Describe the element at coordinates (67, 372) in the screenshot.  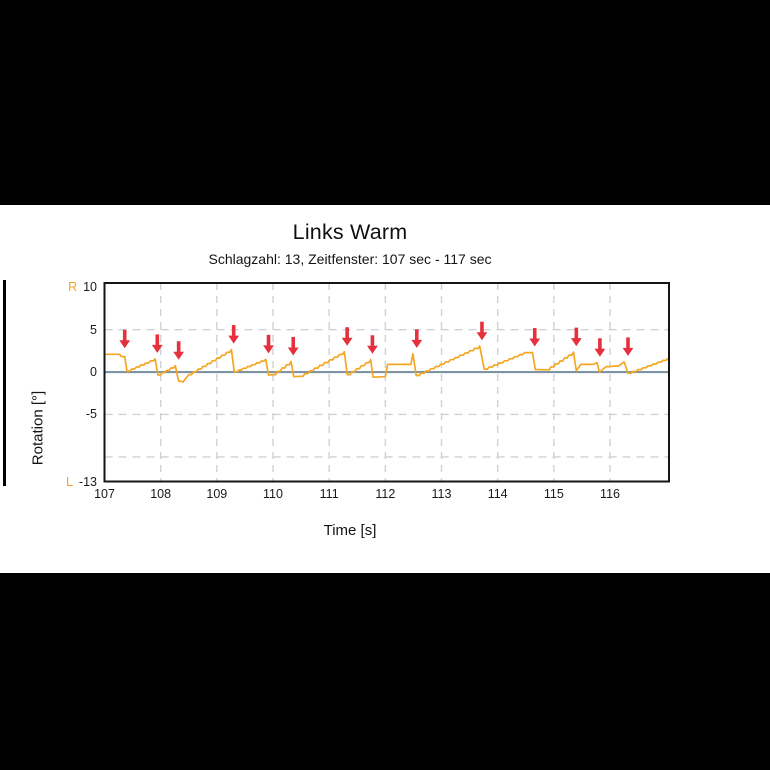
I see `y-tick-label: 0` at that location.